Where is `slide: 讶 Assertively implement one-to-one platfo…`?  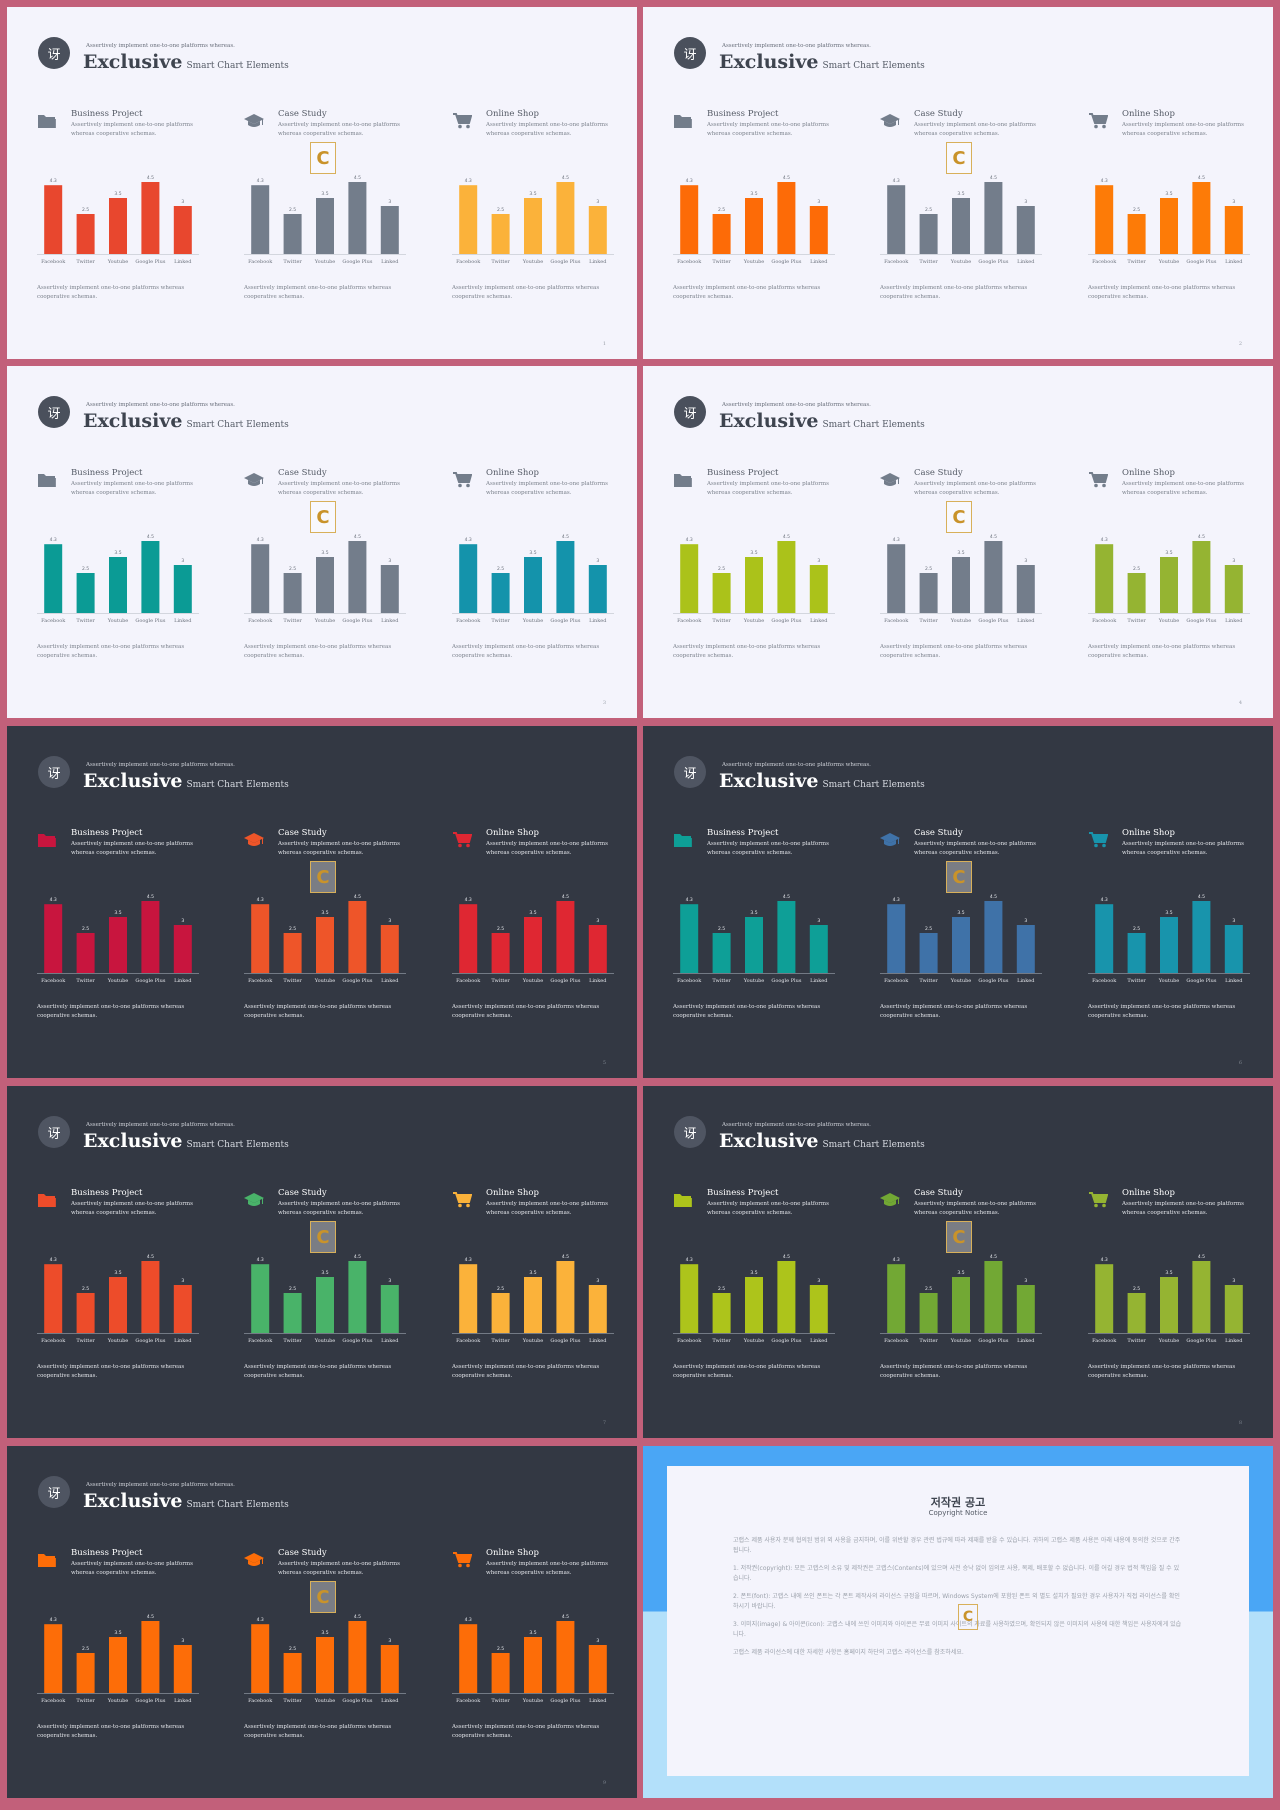 slide: 讶 Assertively implement one-to-one platfo… is located at coordinates (958, 183).